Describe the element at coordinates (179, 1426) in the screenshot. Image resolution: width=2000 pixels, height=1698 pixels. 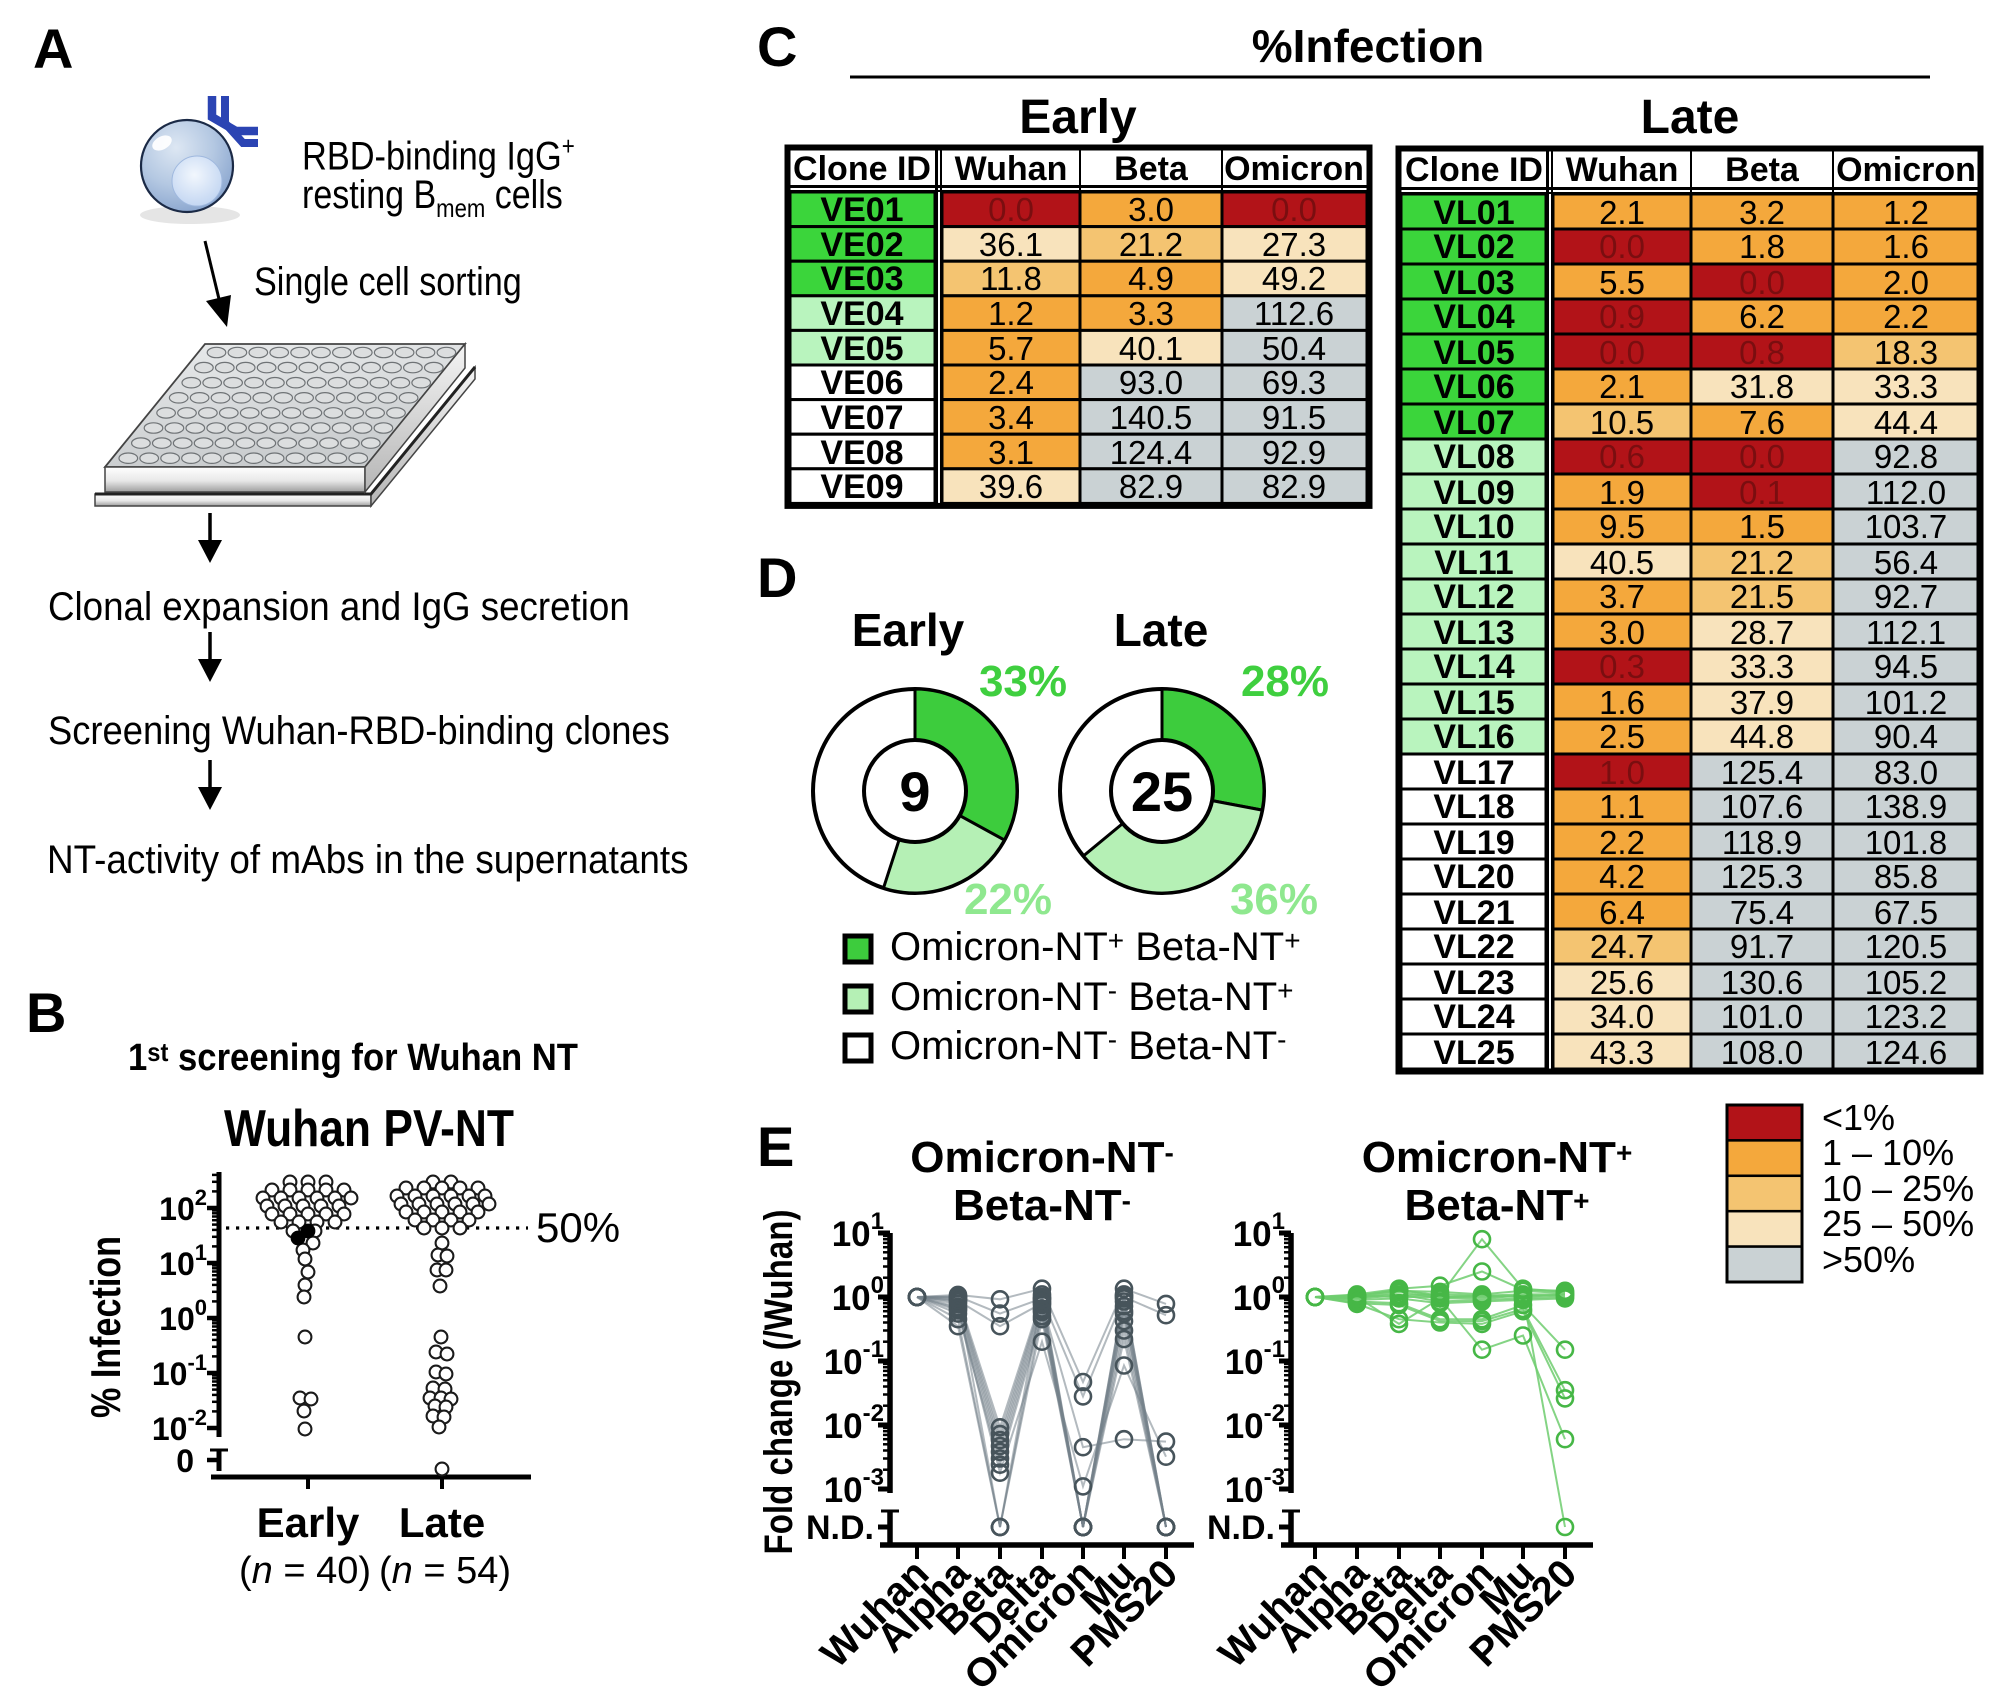
I see `svg-text: 10⁻²` at that location.